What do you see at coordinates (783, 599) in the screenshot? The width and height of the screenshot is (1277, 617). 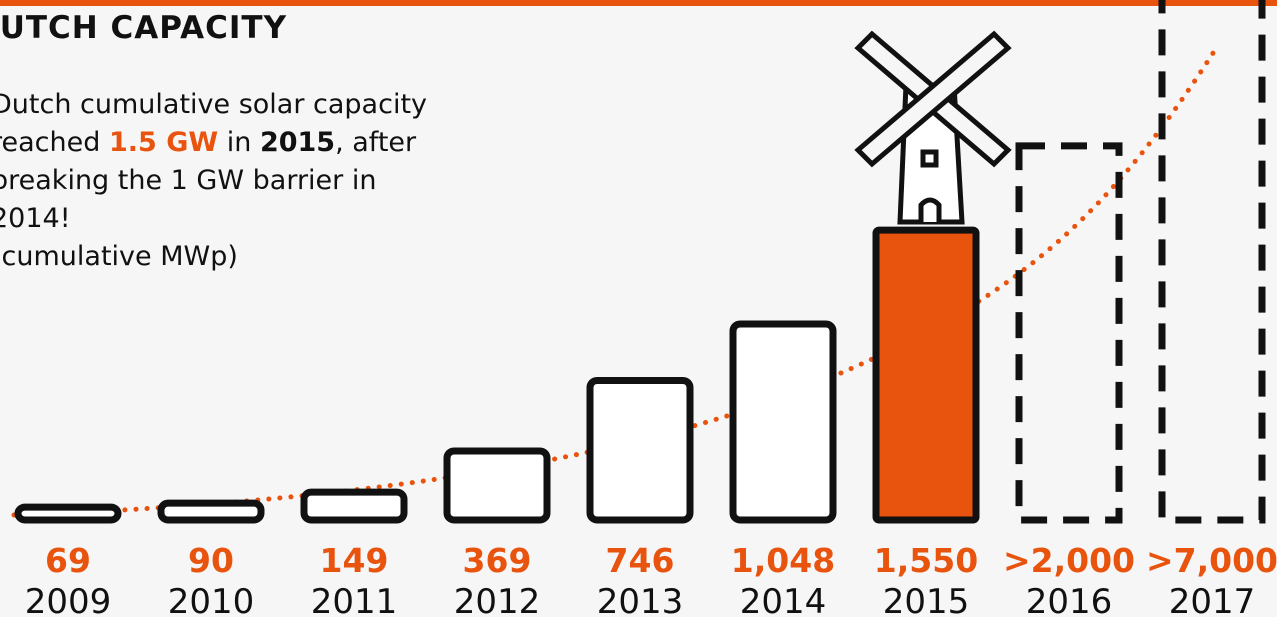 I see `x-tick-label: 2014` at bounding box center [783, 599].